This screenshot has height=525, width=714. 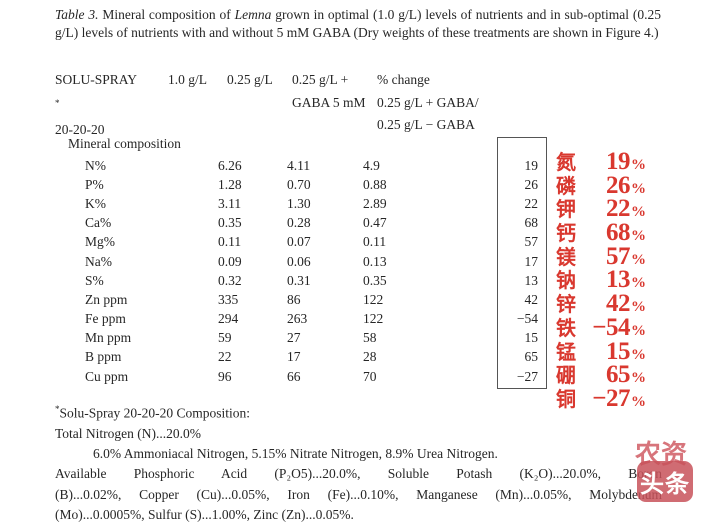 I want to click on value-pct-change: −54, so click(x=527, y=319).